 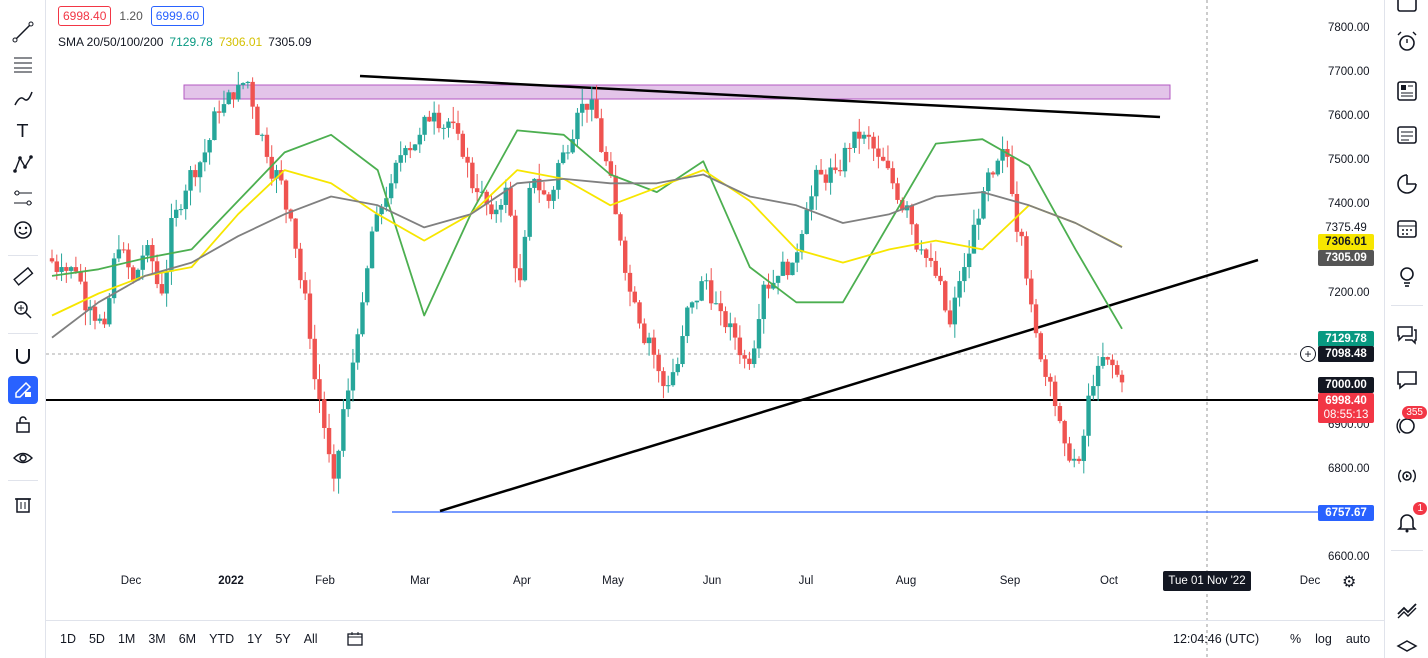 What do you see at coordinates (85, 16) in the screenshot?
I see `bid-price: 6998.40` at bounding box center [85, 16].